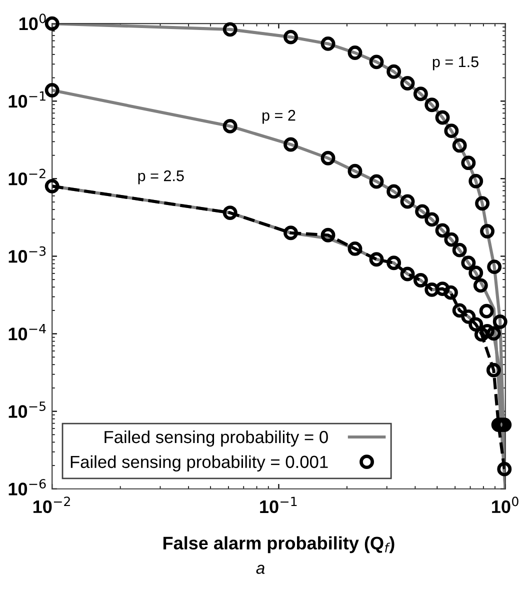 This screenshot has height=589, width=521. I want to click on annotation: p = 2.5, so click(161, 177).